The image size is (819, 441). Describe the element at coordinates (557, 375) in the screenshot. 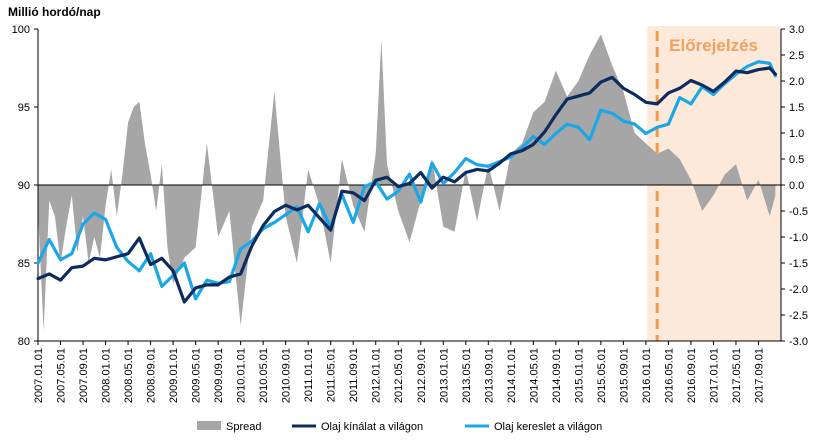

I see `x-tick-label: 2014.09.01` at that location.